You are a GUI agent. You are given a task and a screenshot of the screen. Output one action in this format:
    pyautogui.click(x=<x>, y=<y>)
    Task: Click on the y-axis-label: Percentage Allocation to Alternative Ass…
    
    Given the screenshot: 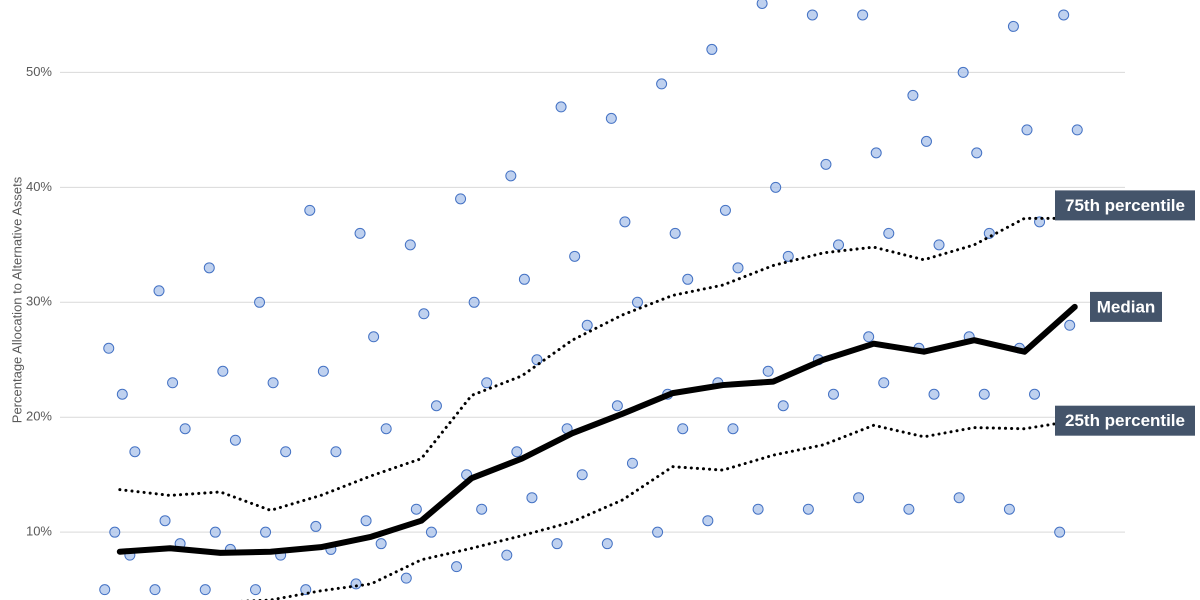 What is the action you would take?
    pyautogui.click(x=16, y=299)
    